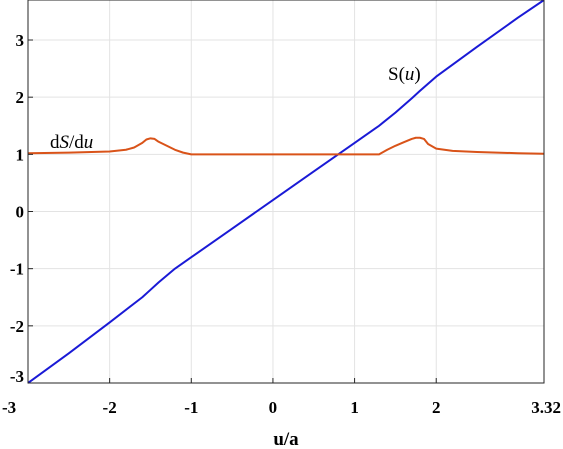  I want to click on x-tick-label: 3.32, so click(546, 407).